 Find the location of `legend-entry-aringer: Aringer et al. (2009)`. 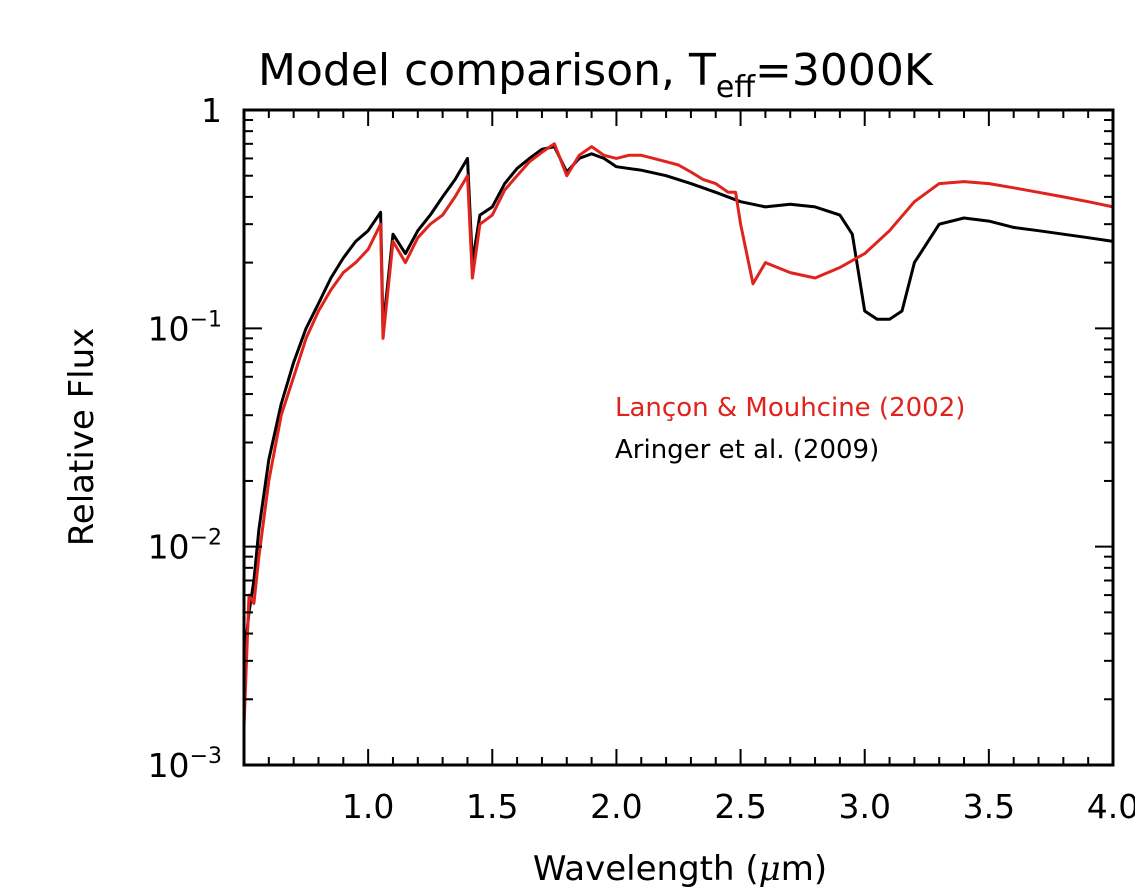

legend-entry-aringer: Aringer et al. (2009) is located at coordinates (747, 450).